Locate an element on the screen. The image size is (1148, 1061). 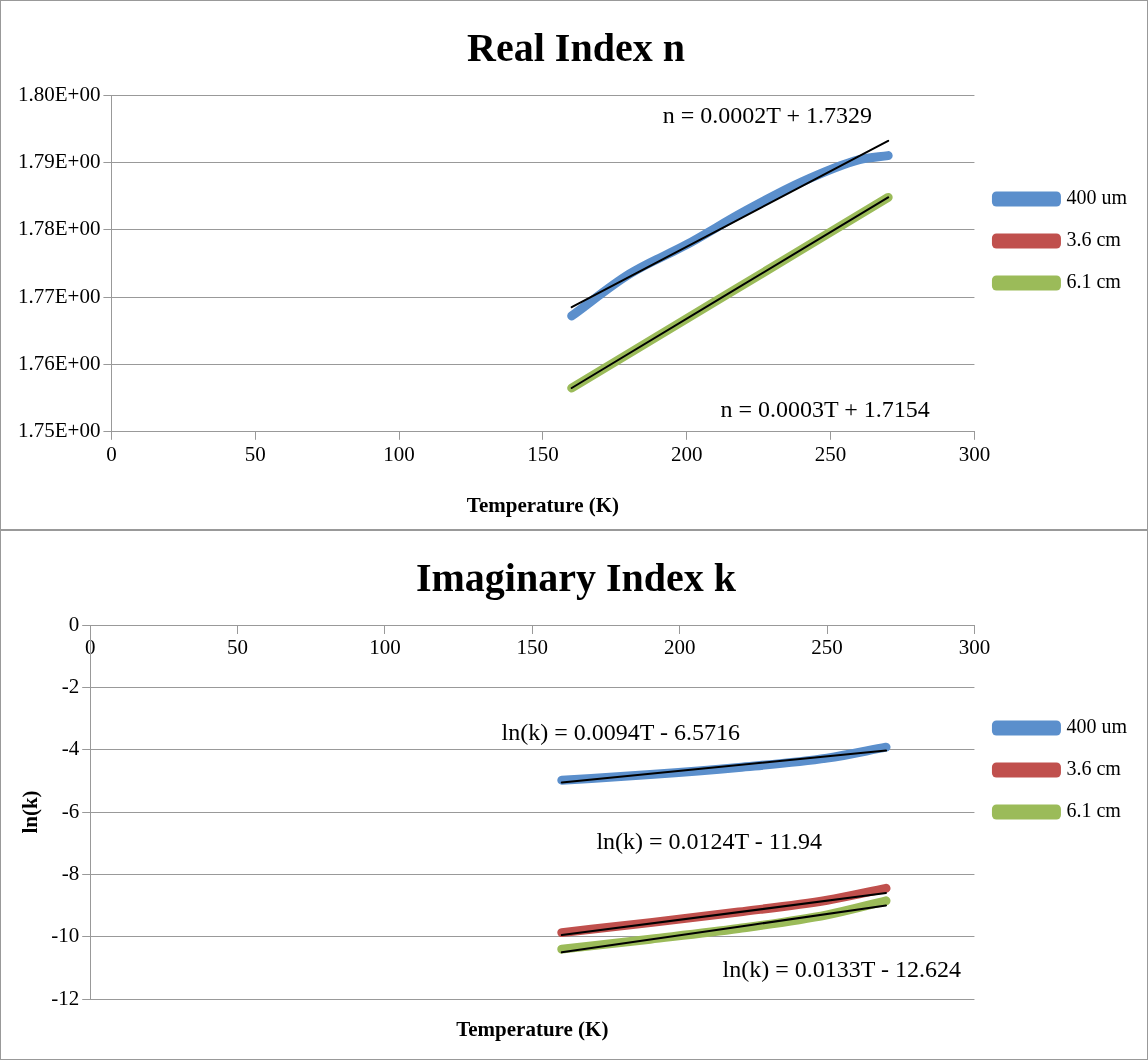
annotation: n = 0.0002T + 1.7329 is located at coordinates (767, 114).